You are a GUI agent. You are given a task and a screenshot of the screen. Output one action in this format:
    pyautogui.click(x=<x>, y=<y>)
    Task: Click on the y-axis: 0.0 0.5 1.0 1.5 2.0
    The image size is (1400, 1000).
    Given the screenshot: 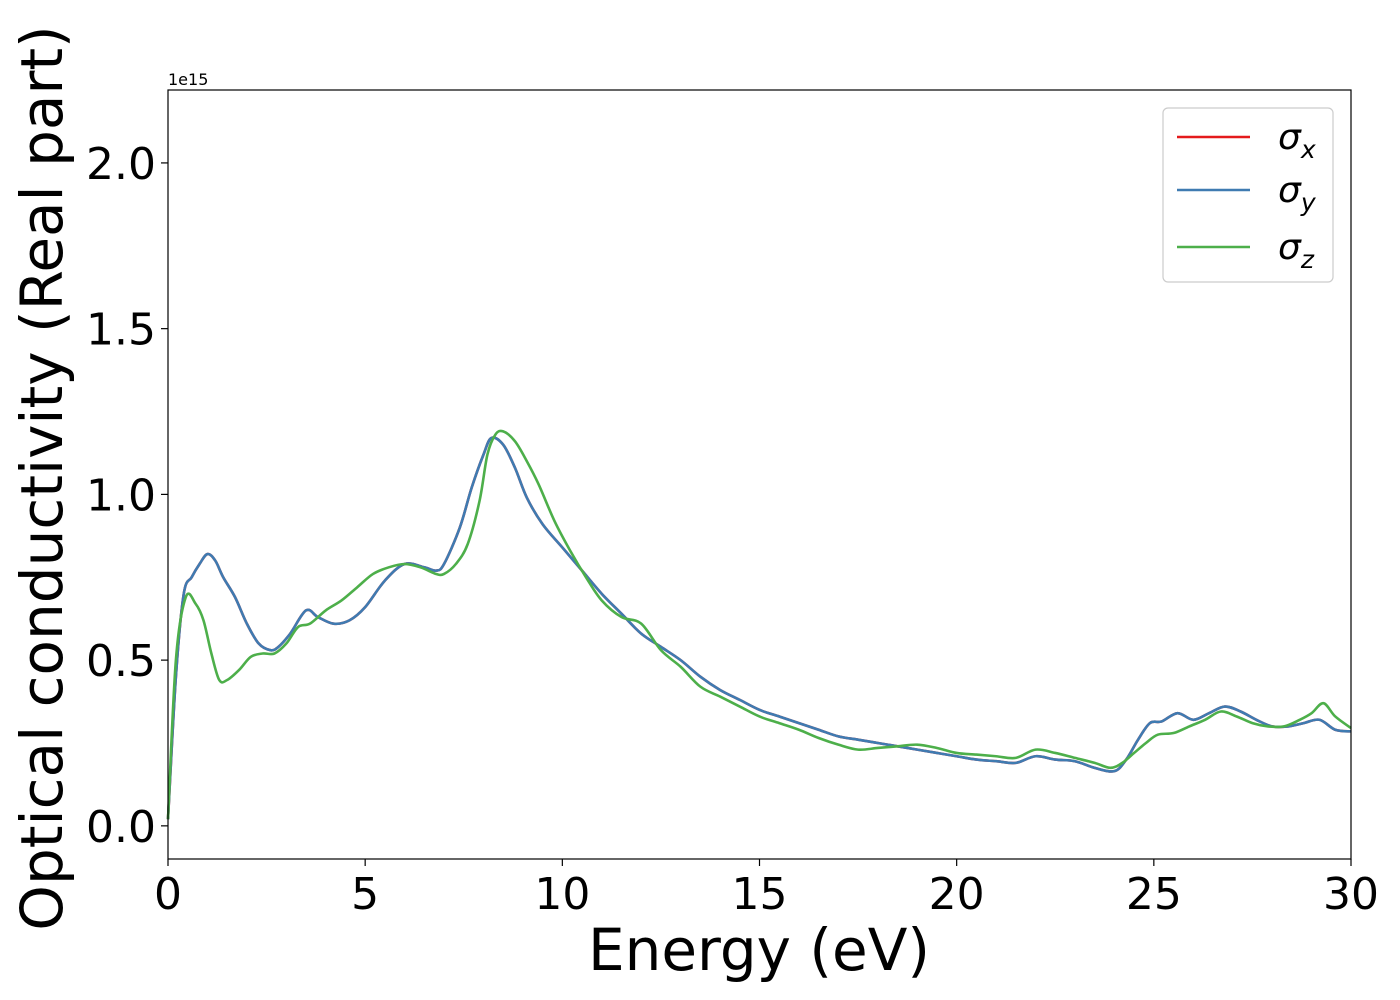 What is the action you would take?
    pyautogui.click(x=127, y=496)
    